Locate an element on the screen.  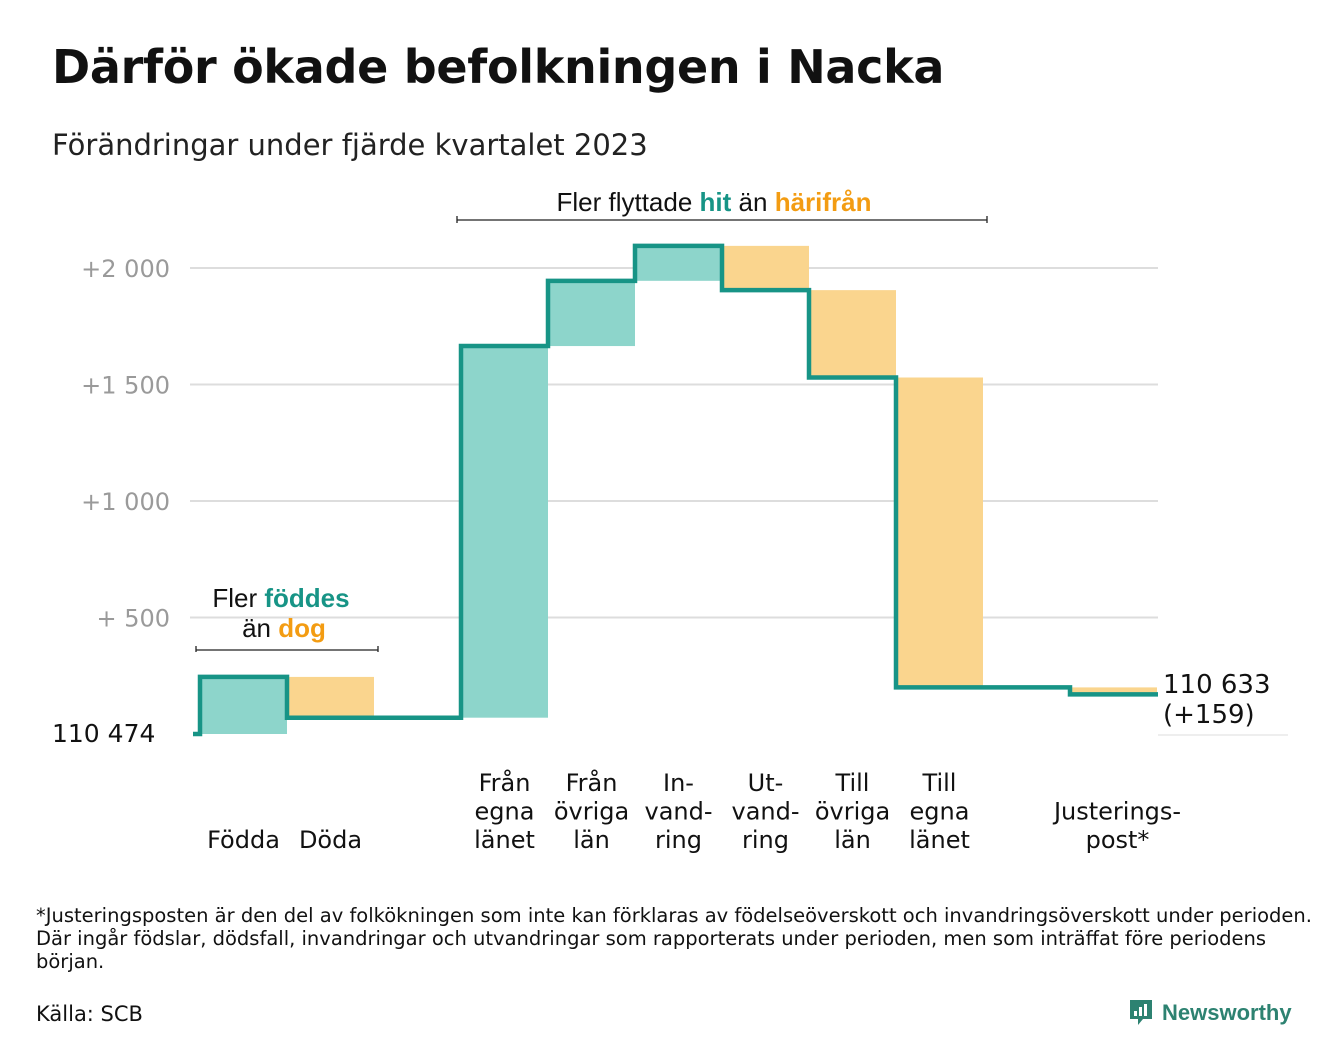
newsworthy-logo-icon is located at coordinates (1141, 1012).